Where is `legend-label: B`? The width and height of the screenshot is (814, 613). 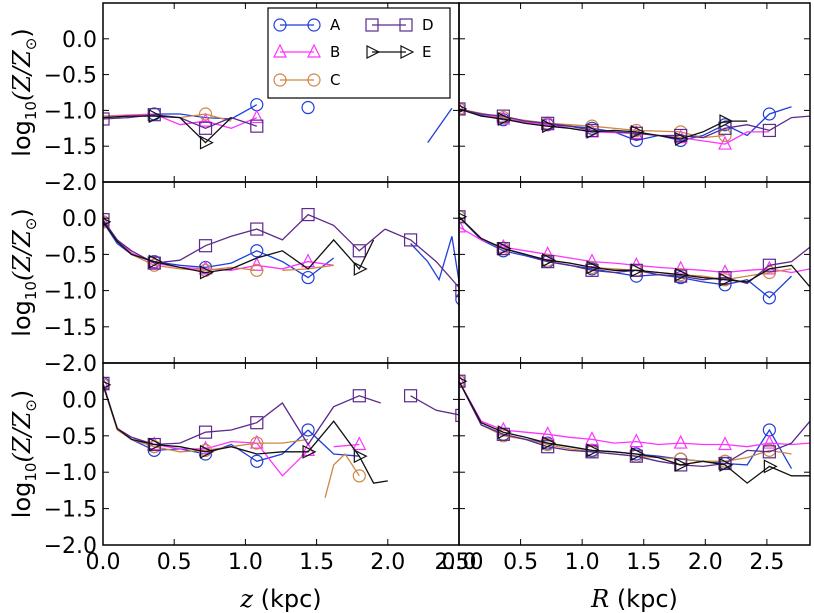 legend-label: B is located at coordinates (335, 52).